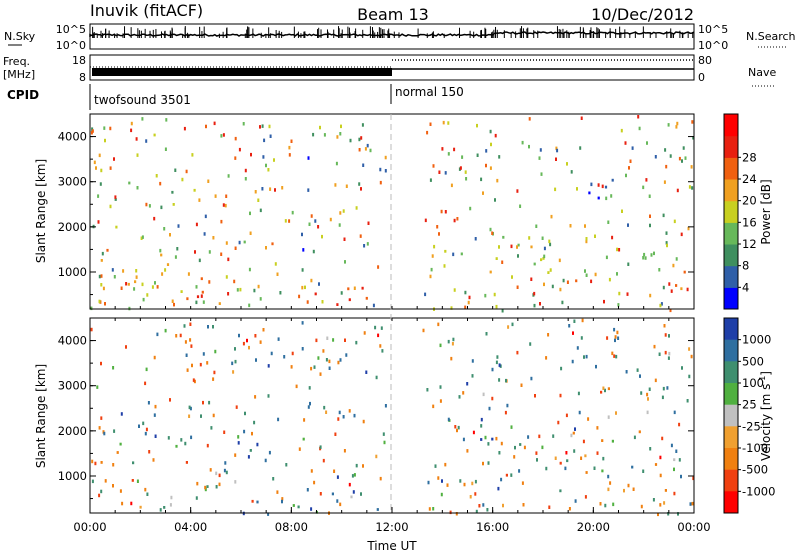 This screenshot has width=800, height=558. Describe the element at coordinates (593, 527) in the screenshot. I see `x-tick-label: 20:00` at that location.